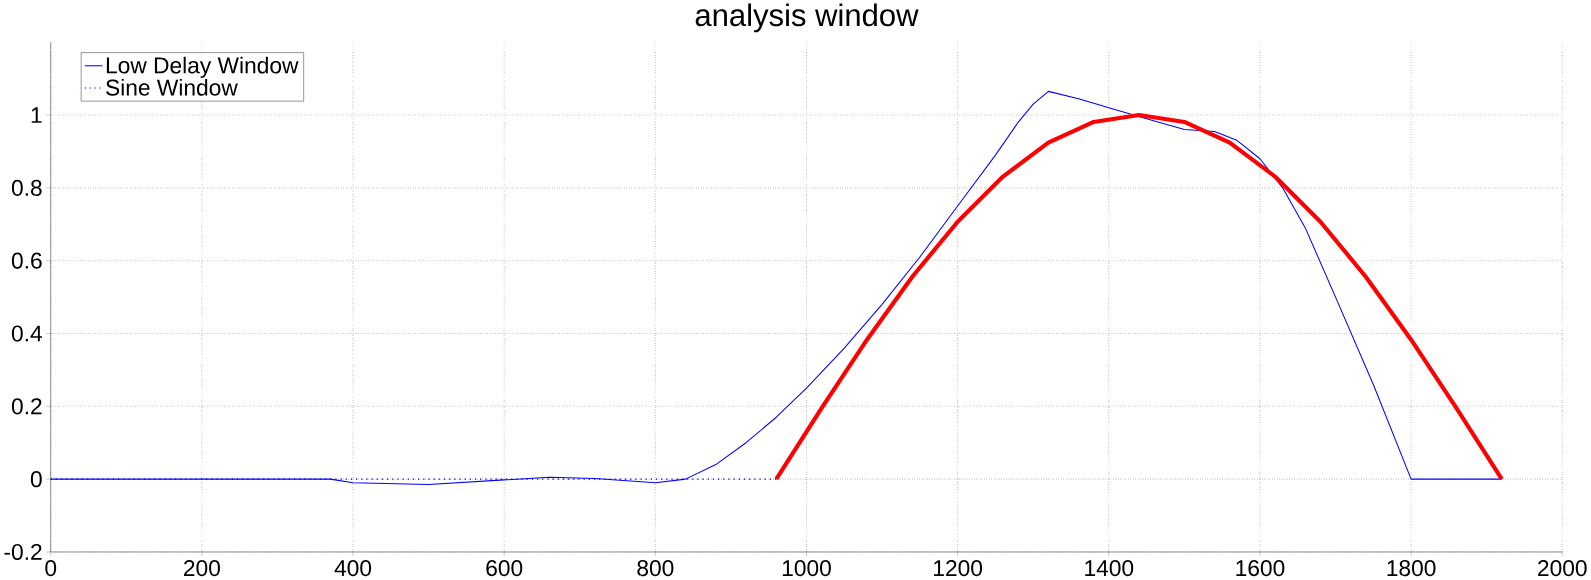 Image resolution: width=1591 pixels, height=580 pixels. I want to click on y-tick-label: 1, so click(36, 115).